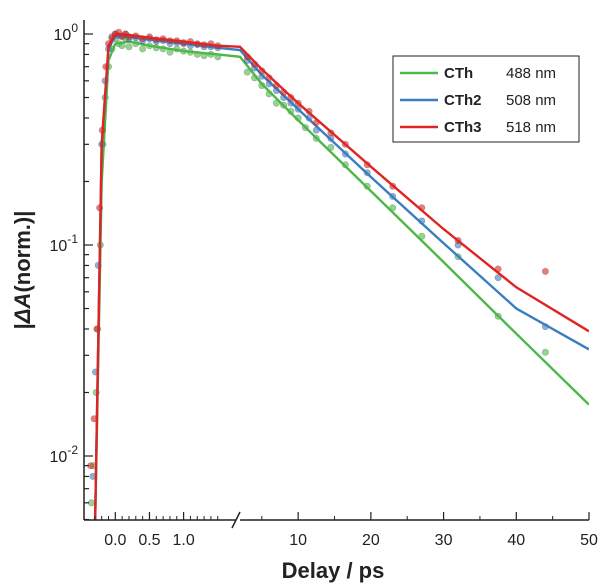 The height and width of the screenshot is (585, 601). Describe the element at coordinates (149, 540) in the screenshot. I see `x-tick-label: 0.5` at that location.